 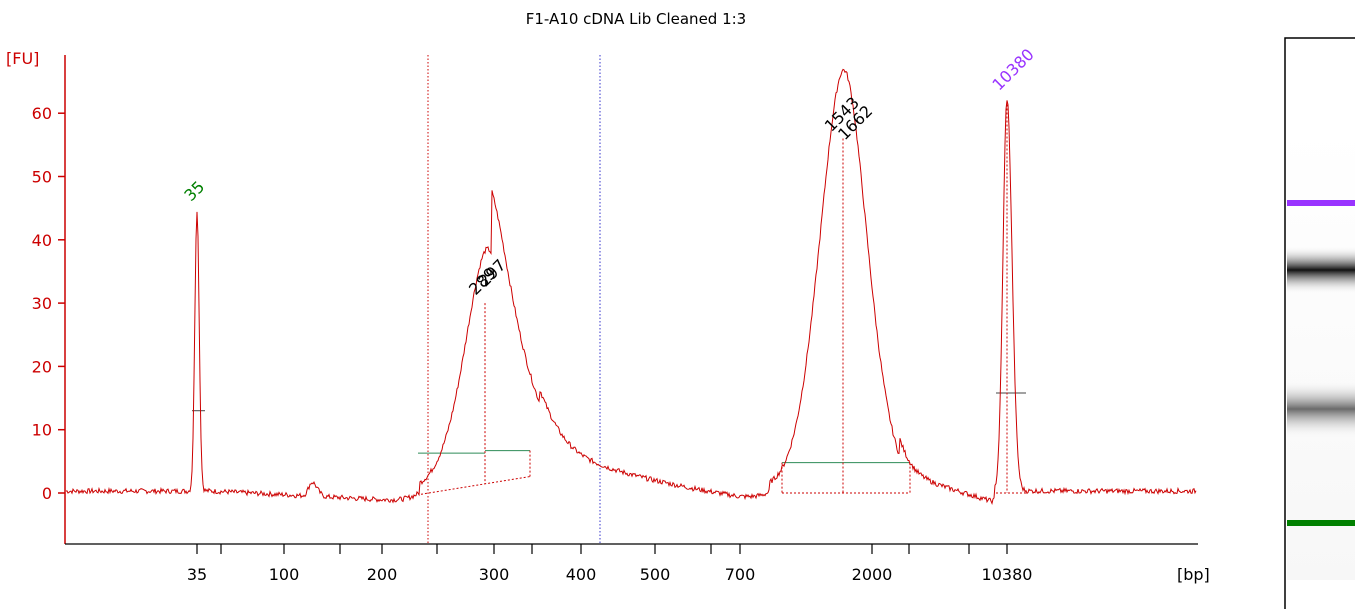 What do you see at coordinates (1193, 574) in the screenshot?
I see `x-axis-unit: [bp]` at bounding box center [1193, 574].